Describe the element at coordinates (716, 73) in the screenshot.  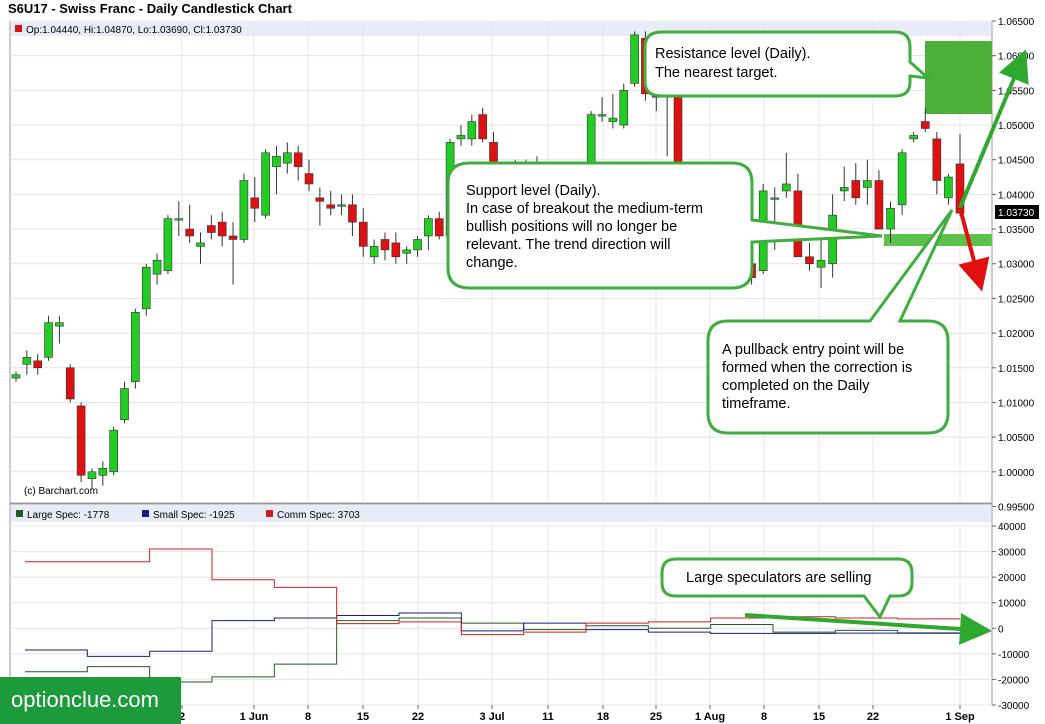
I see `resistance-text-2: The nearest target.` at that location.